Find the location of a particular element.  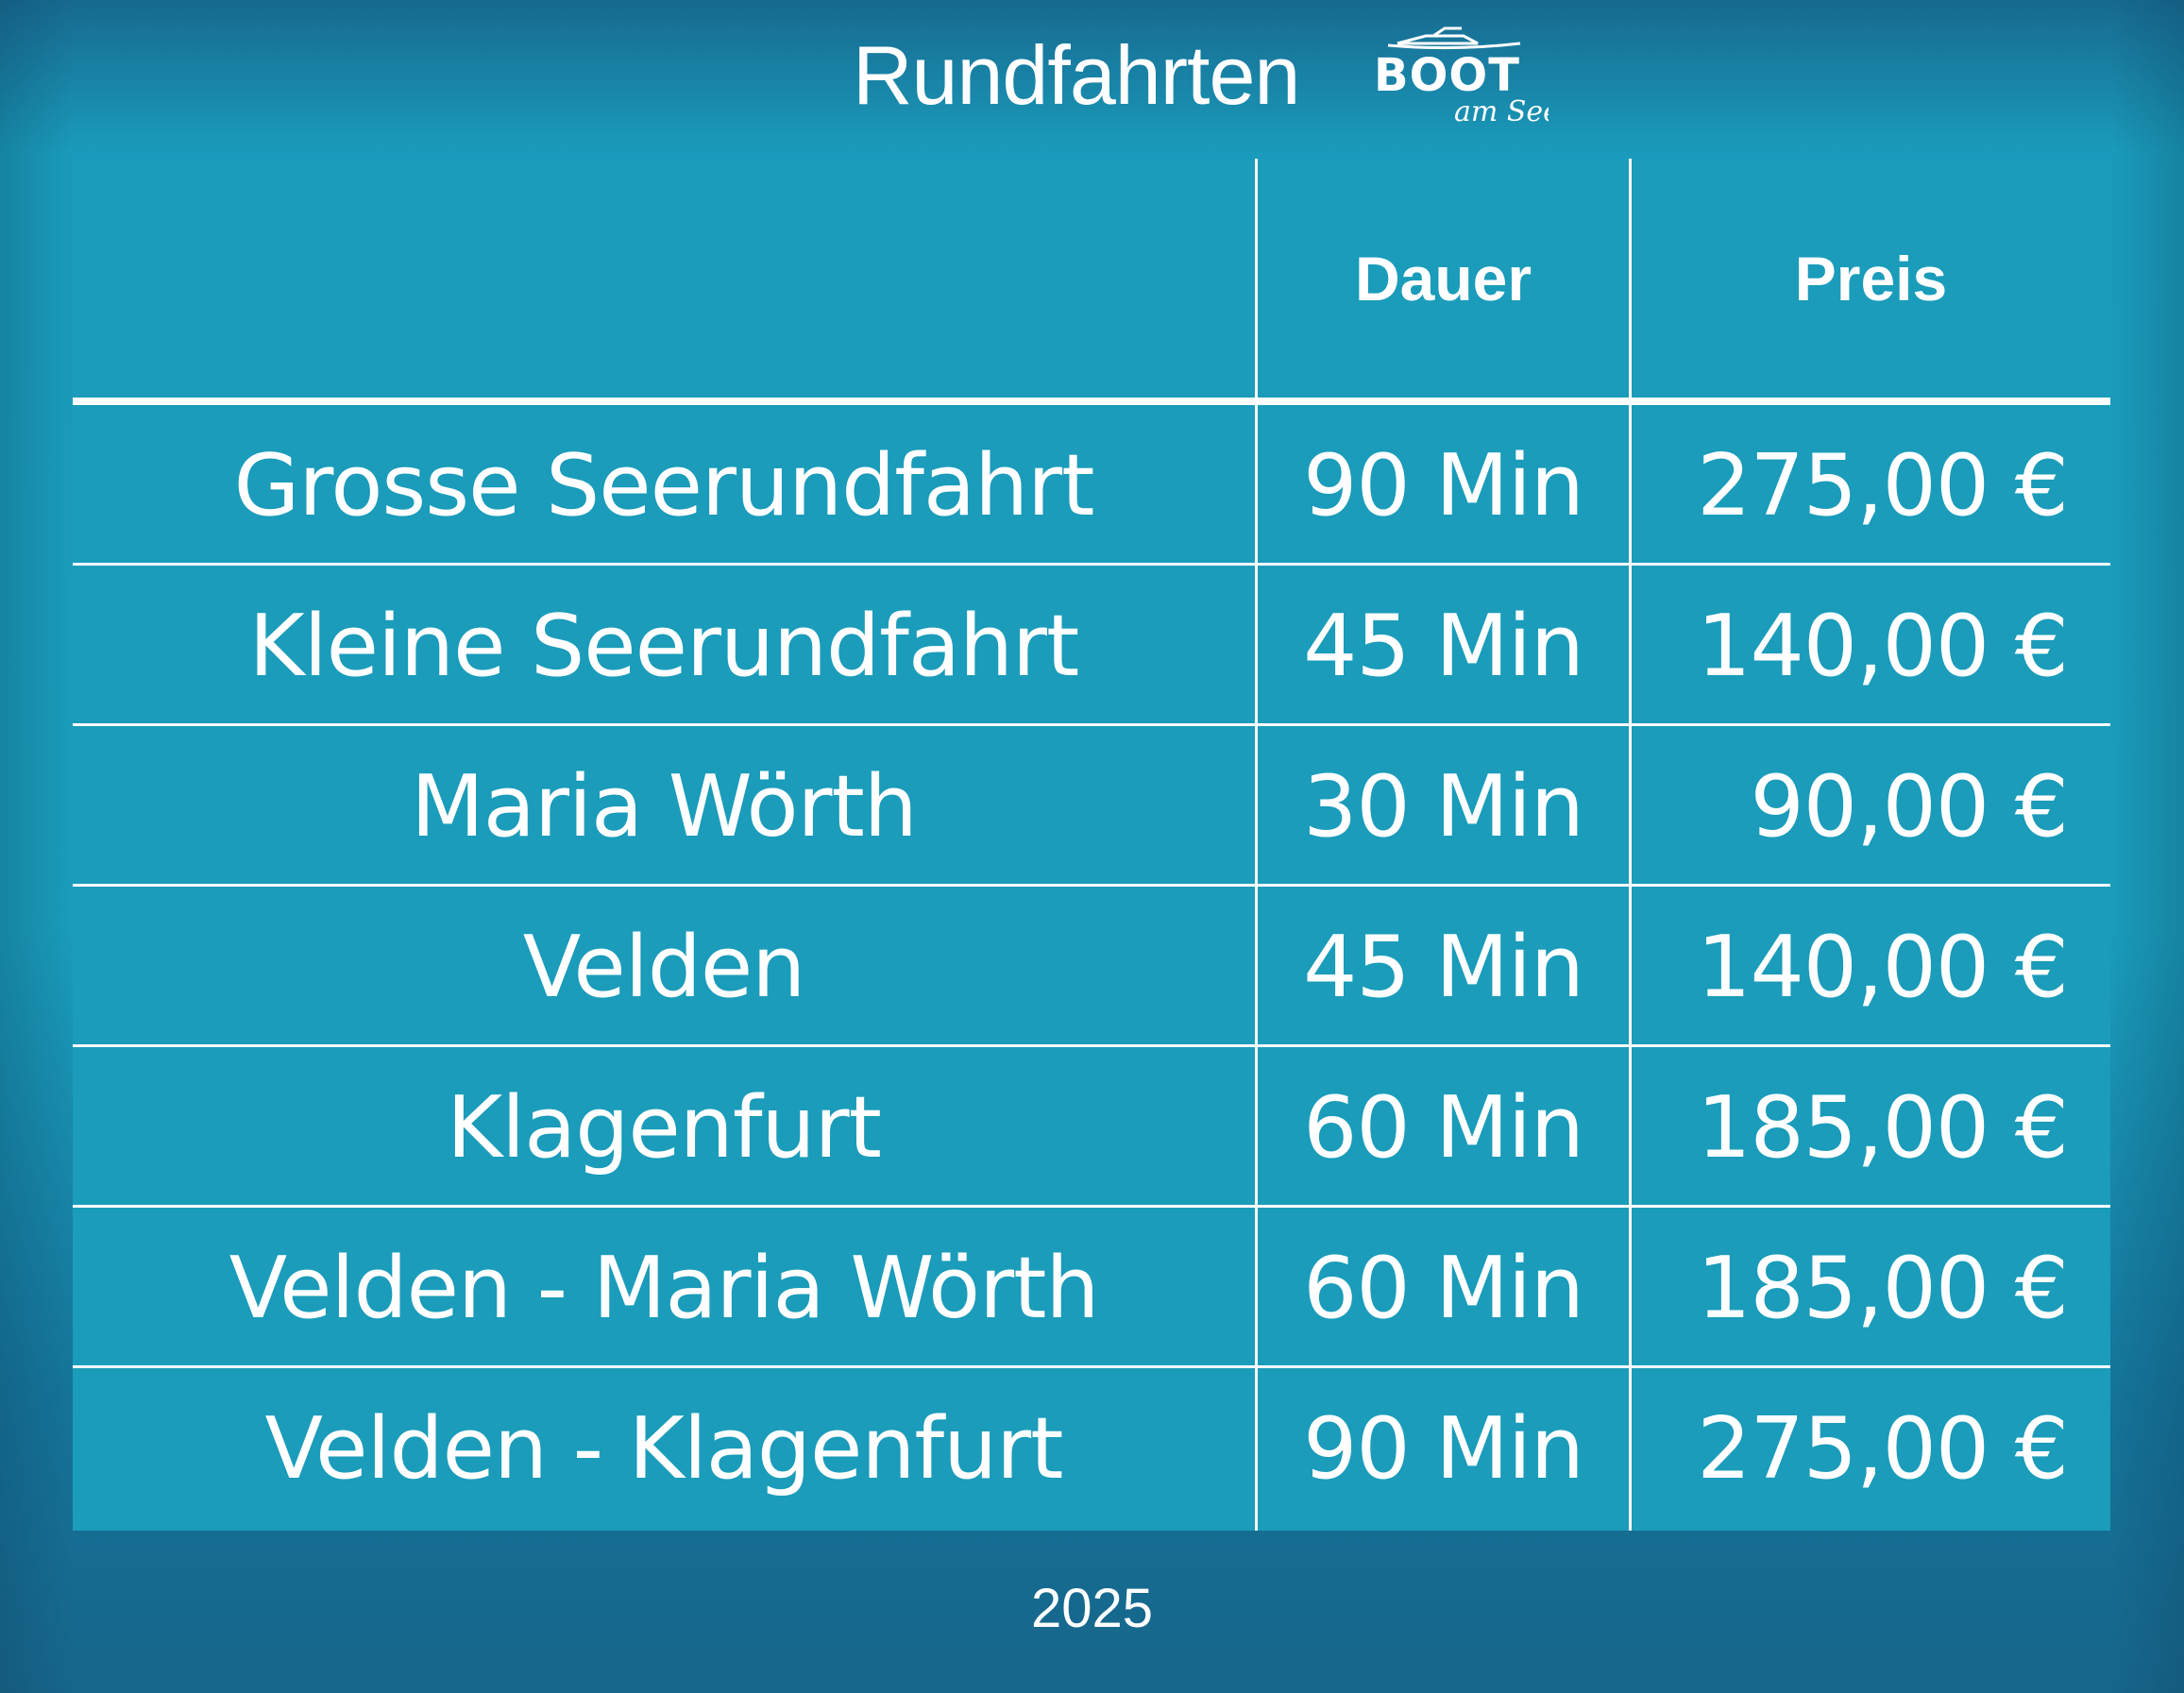

table-row: Velden - Klagenfurt 90 Min 275,00 € is located at coordinates (1091, 1448).